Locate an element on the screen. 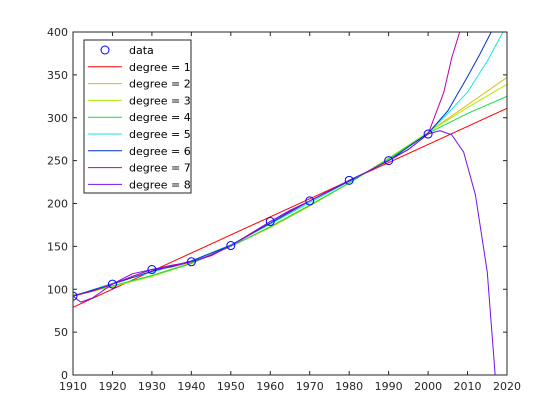  legend-label: degree = 8 is located at coordinates (160, 184).